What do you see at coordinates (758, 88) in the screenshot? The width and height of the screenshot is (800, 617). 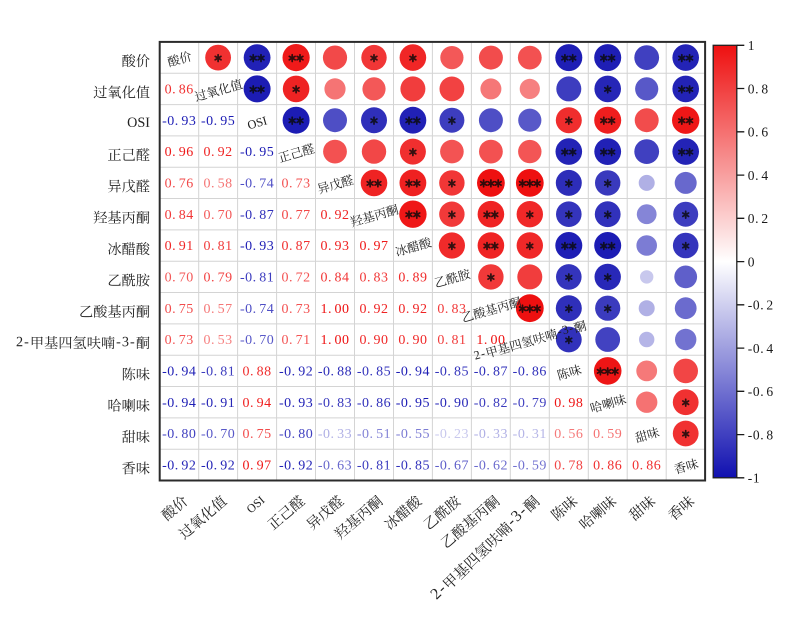 I see `svg-text:0.8: 0. 8` at bounding box center [758, 88].